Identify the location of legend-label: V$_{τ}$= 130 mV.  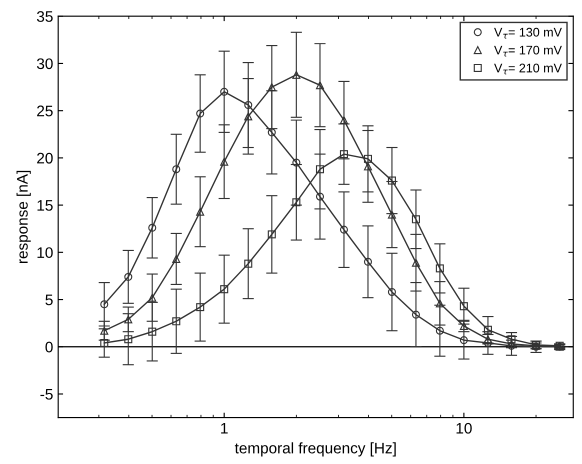
(528, 33).